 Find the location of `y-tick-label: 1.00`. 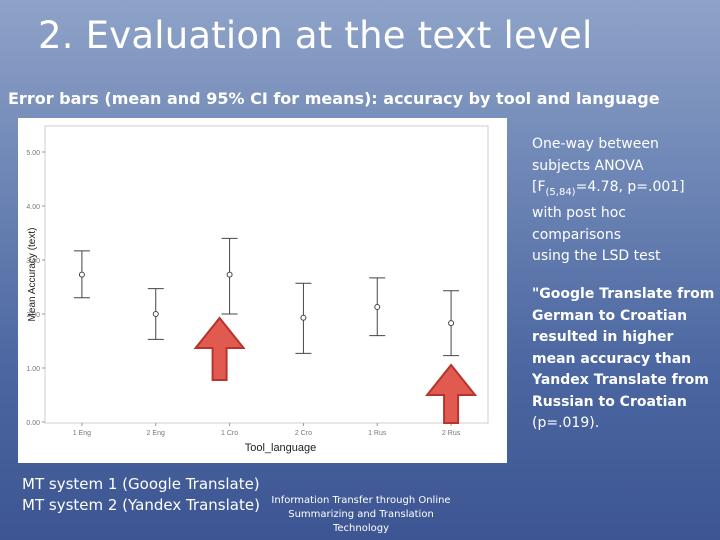

y-tick-label: 1.00 is located at coordinates (33, 369).